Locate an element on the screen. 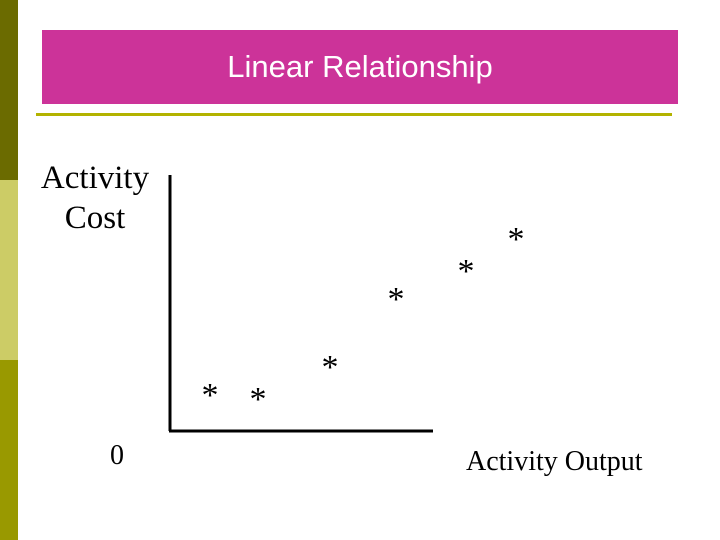 The width and height of the screenshot is (720, 540). left-stripe-bottom is located at coordinates (9, 450).